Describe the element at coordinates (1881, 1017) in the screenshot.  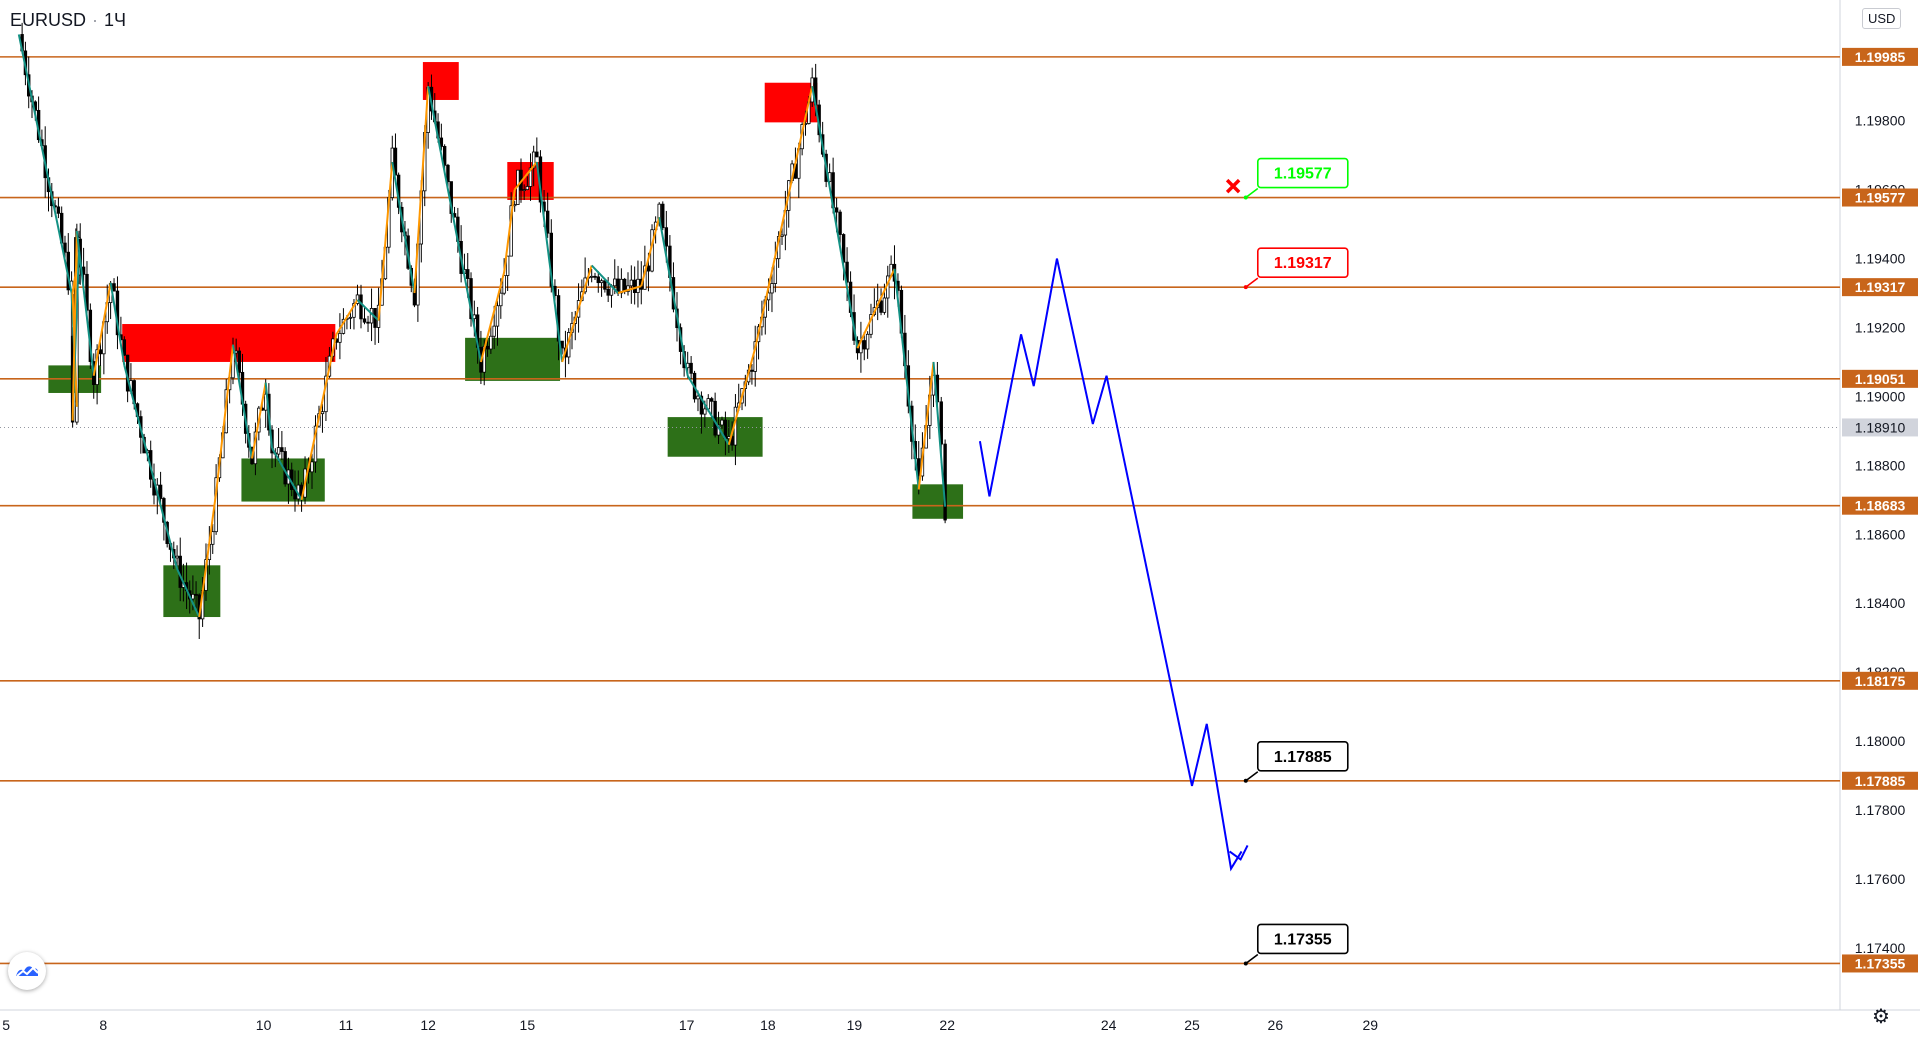
I see `gear-icon: ⚙` at that location.